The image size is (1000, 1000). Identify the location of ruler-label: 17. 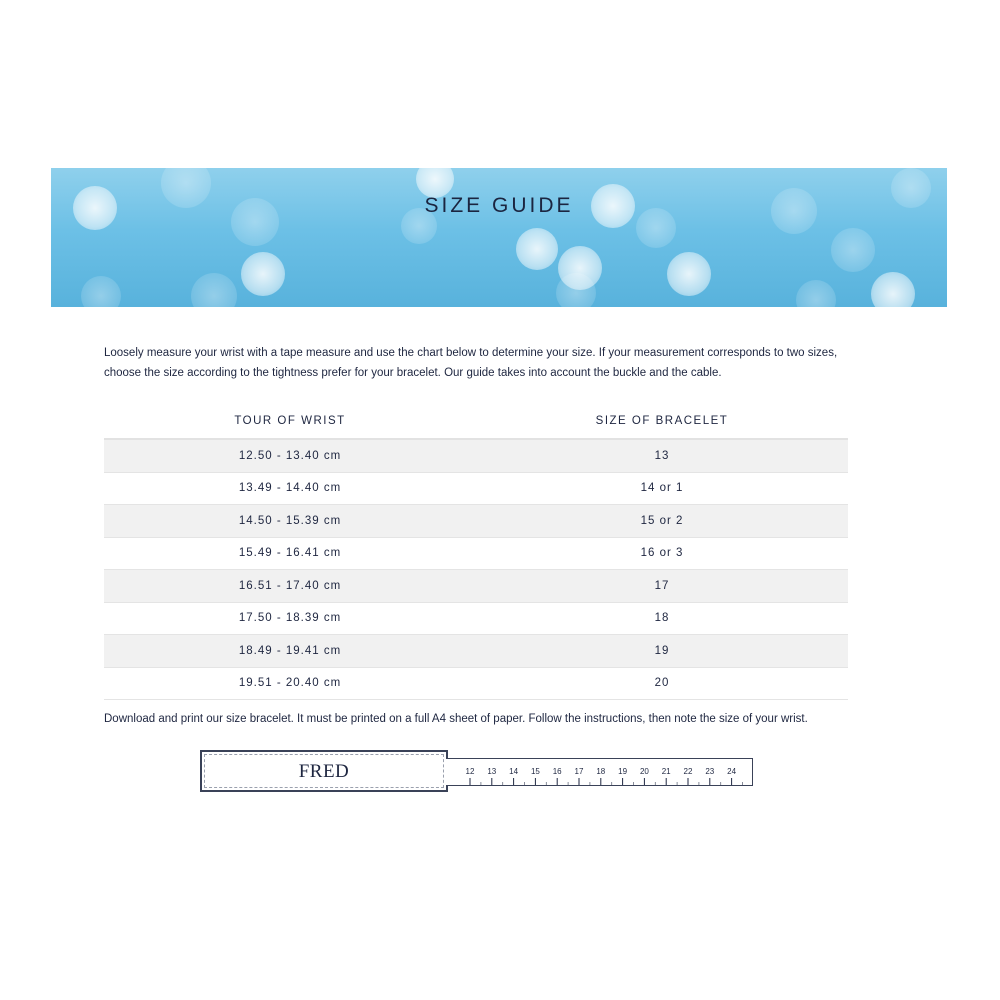
(579, 771).